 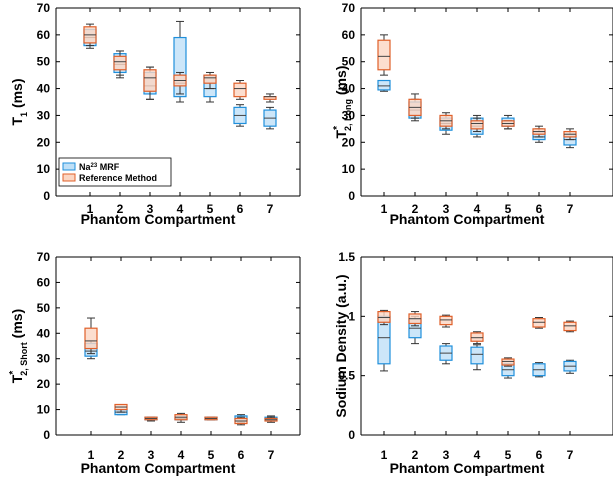 What do you see at coordinates (99, 167) in the screenshot?
I see `legend-label-mrf: Na23 MRF` at bounding box center [99, 167].